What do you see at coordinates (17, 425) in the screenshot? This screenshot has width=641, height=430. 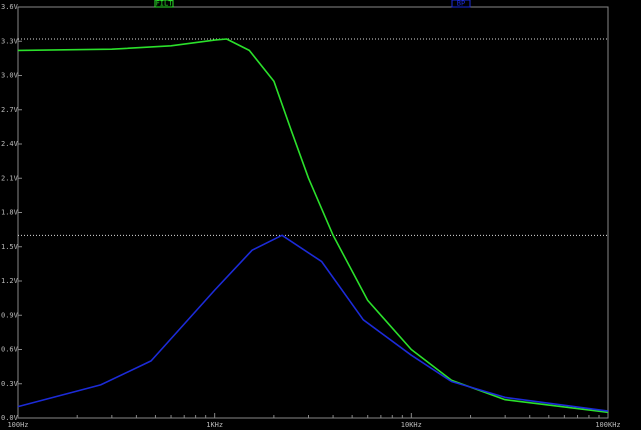 I see `x-tick-label: 100Hz` at bounding box center [17, 425].